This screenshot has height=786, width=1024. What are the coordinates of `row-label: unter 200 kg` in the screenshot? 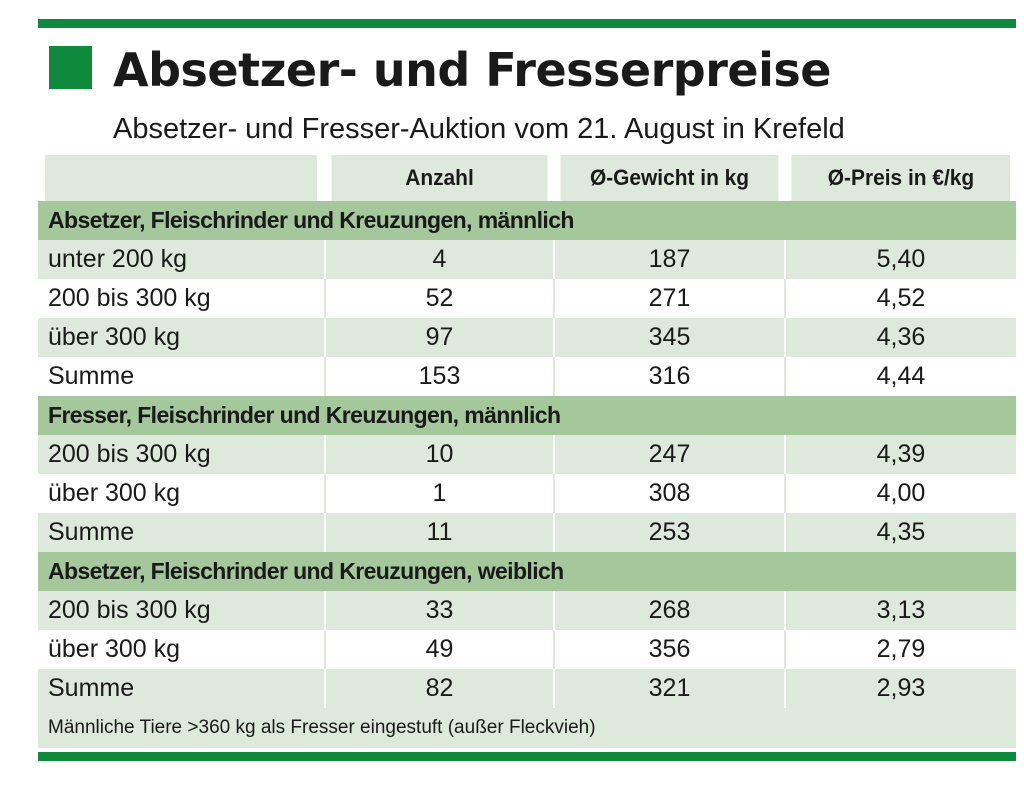 It's located at (181, 259).